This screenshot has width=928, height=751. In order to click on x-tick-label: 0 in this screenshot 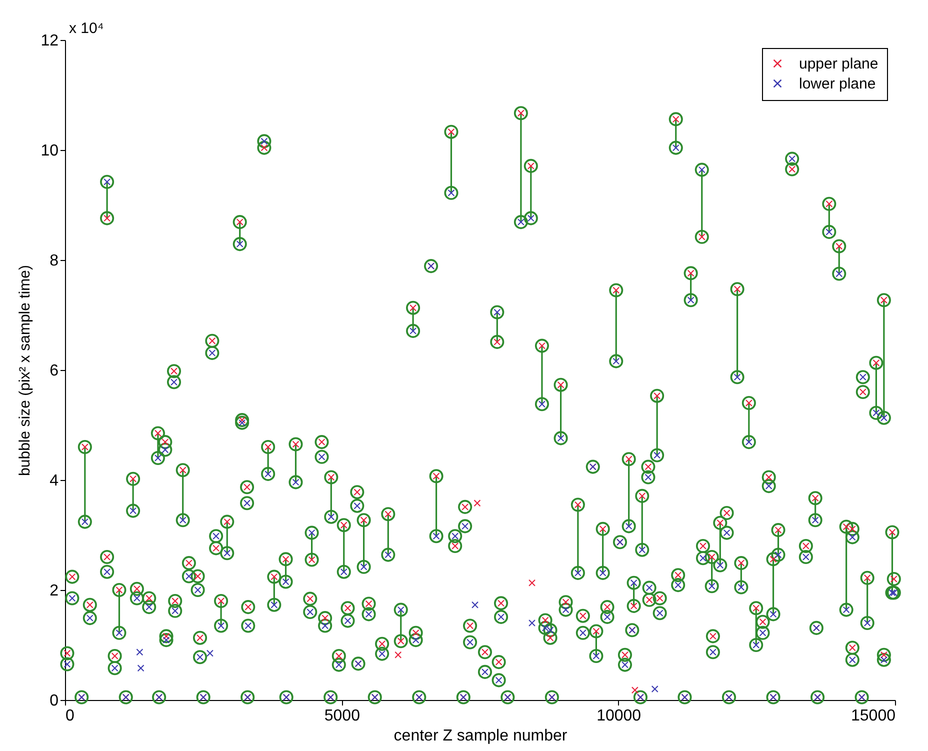, I will do `click(70, 716)`.